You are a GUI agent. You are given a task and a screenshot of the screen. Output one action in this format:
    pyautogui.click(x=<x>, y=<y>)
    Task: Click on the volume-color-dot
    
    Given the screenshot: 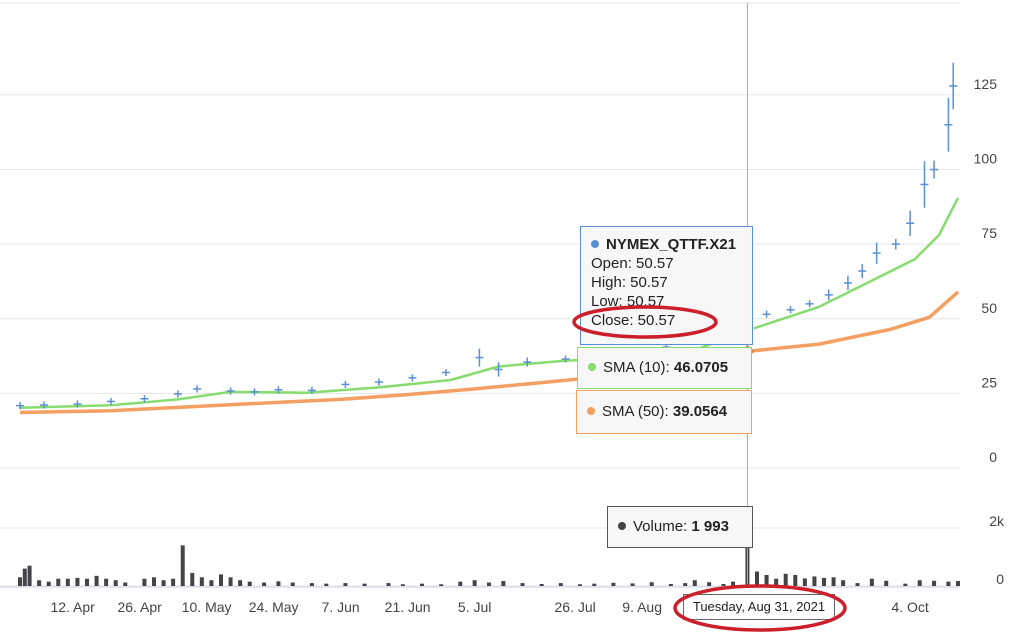 What is the action you would take?
    pyautogui.click(x=622, y=526)
    